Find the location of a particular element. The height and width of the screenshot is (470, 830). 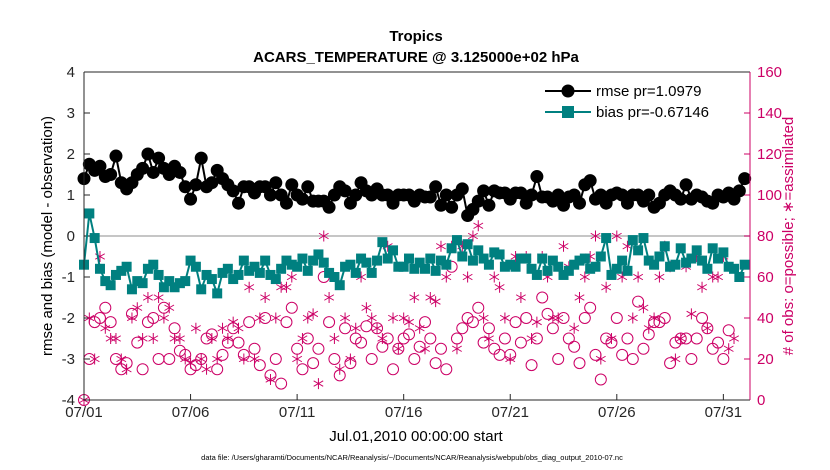

y2-axis-label: # of obs: o=possible; ∗=assimilated is located at coordinates (788, 236).